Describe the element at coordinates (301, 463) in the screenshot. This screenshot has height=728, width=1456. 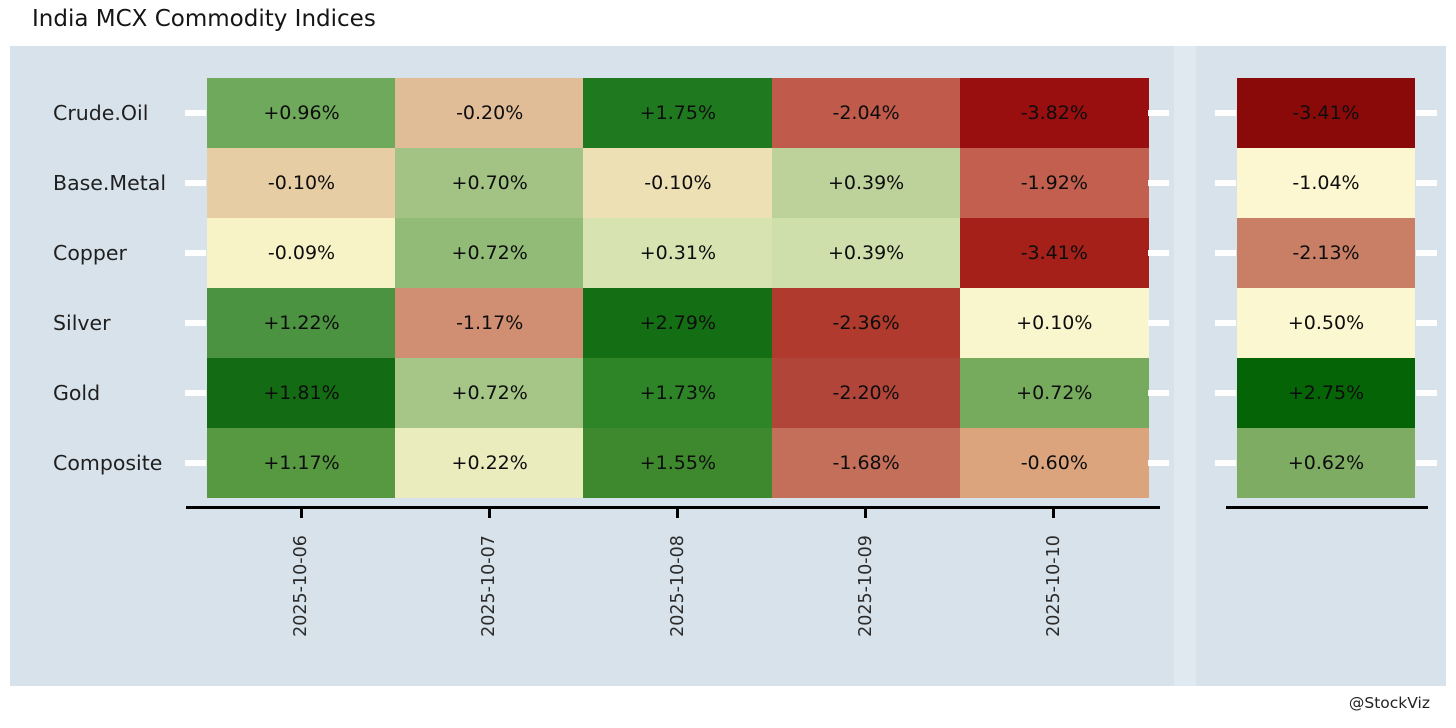
I see `heatmap-cell: +1.17%` at that location.